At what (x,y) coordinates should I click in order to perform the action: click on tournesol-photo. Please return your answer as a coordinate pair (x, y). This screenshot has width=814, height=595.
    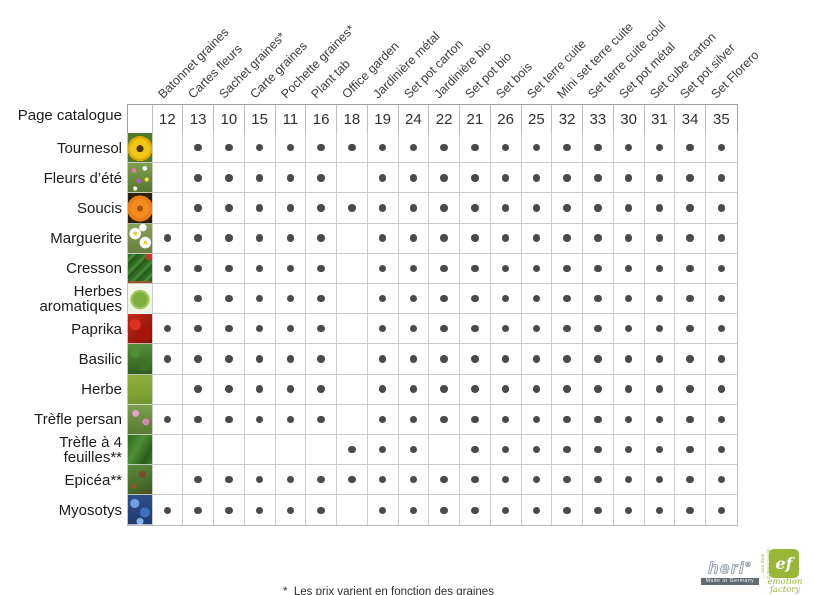
    Looking at the image, I should click on (140, 148).